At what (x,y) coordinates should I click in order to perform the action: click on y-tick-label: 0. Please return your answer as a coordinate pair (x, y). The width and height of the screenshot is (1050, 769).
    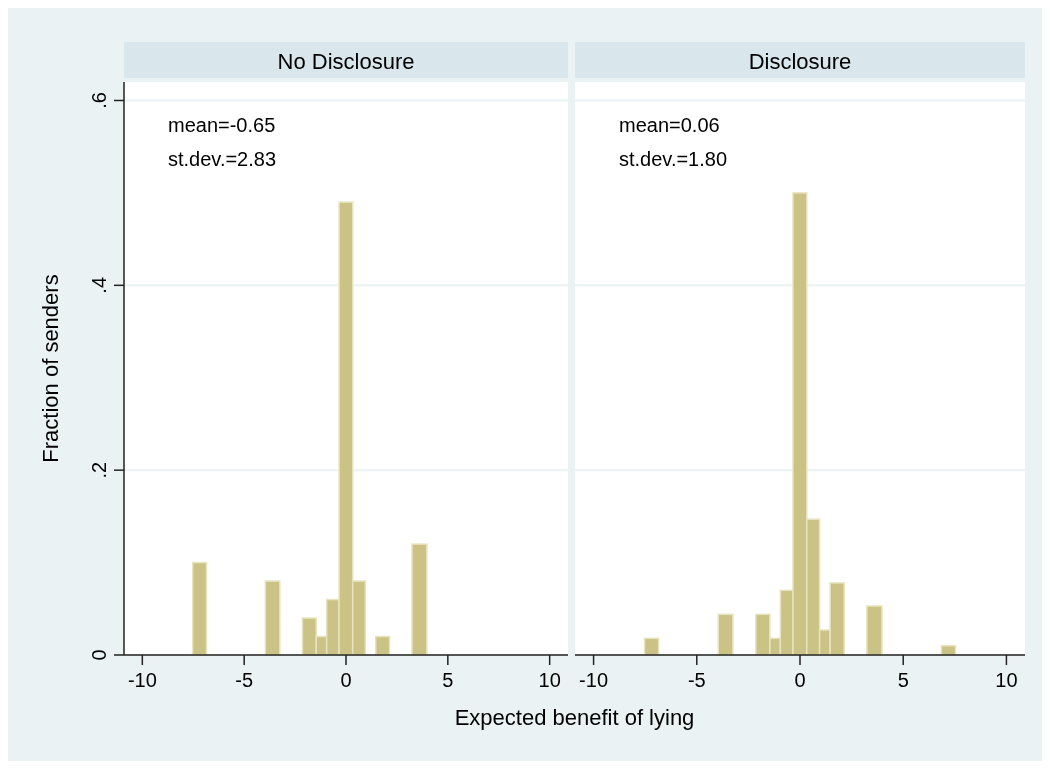
    Looking at the image, I should click on (99, 655).